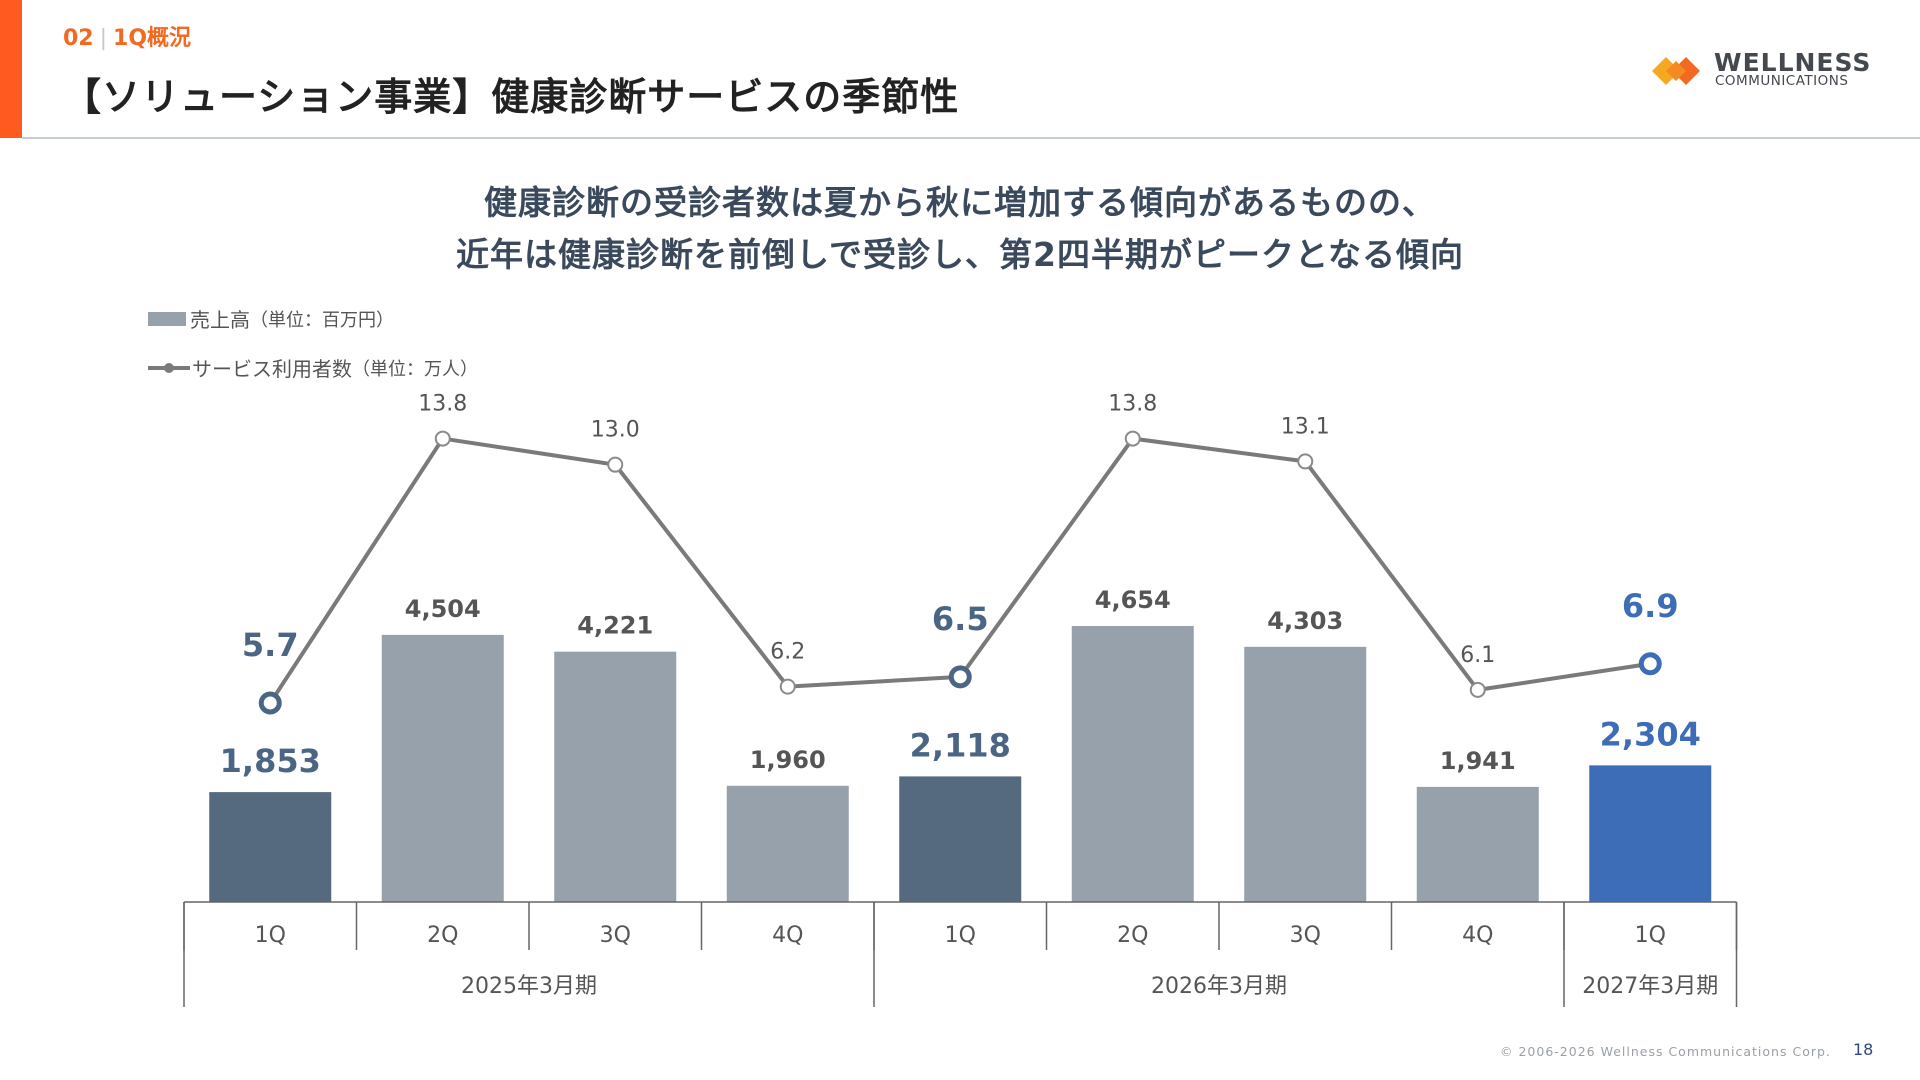 This screenshot has width=1920, height=1080. Describe the element at coordinates (1133, 600) in the screenshot. I see `bar-value-label-6: 4,654` at that location.